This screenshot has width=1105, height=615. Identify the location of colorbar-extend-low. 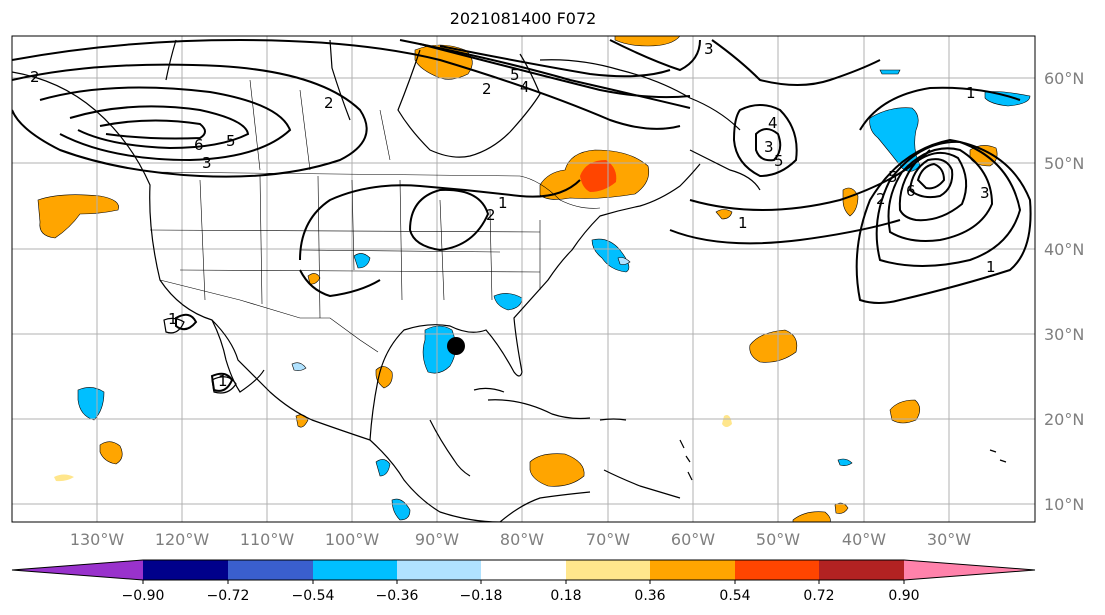
(77, 570).